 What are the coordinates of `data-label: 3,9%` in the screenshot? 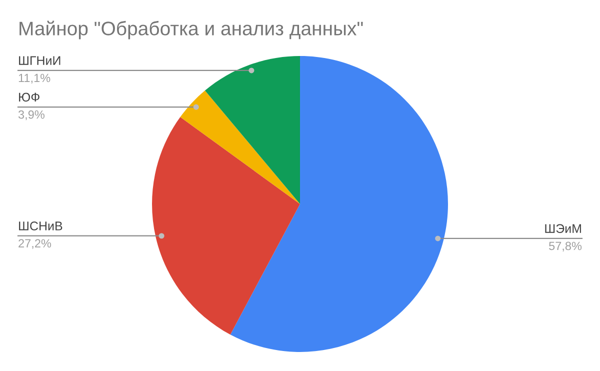 It's located at (31, 115).